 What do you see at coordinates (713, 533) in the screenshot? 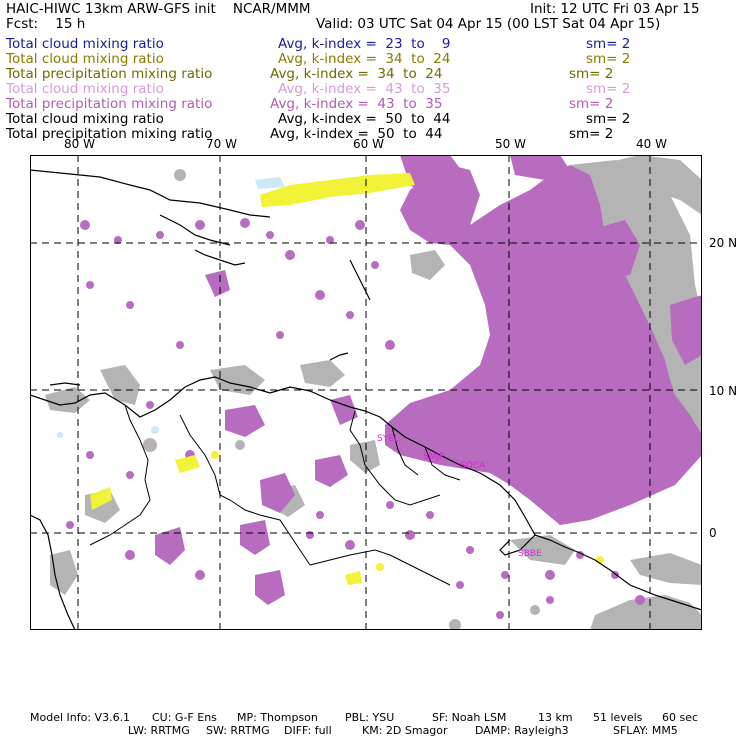
I see `lat-label-0: 0` at bounding box center [713, 533].